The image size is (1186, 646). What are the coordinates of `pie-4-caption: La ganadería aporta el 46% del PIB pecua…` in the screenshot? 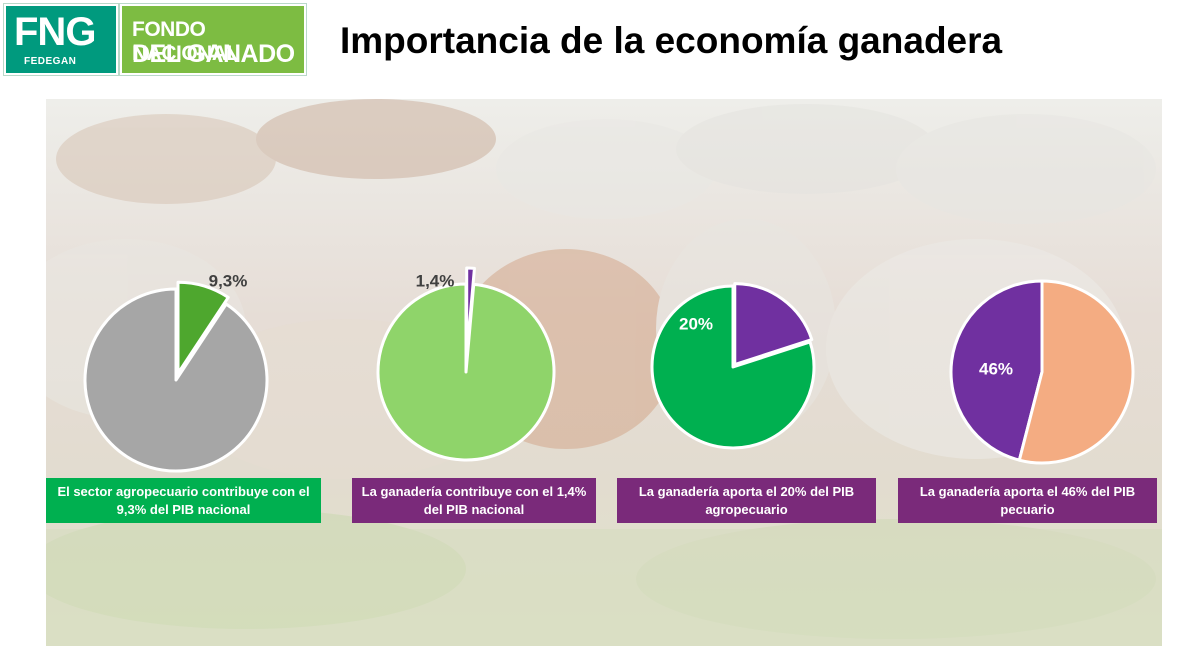 It's located at (1027, 500).